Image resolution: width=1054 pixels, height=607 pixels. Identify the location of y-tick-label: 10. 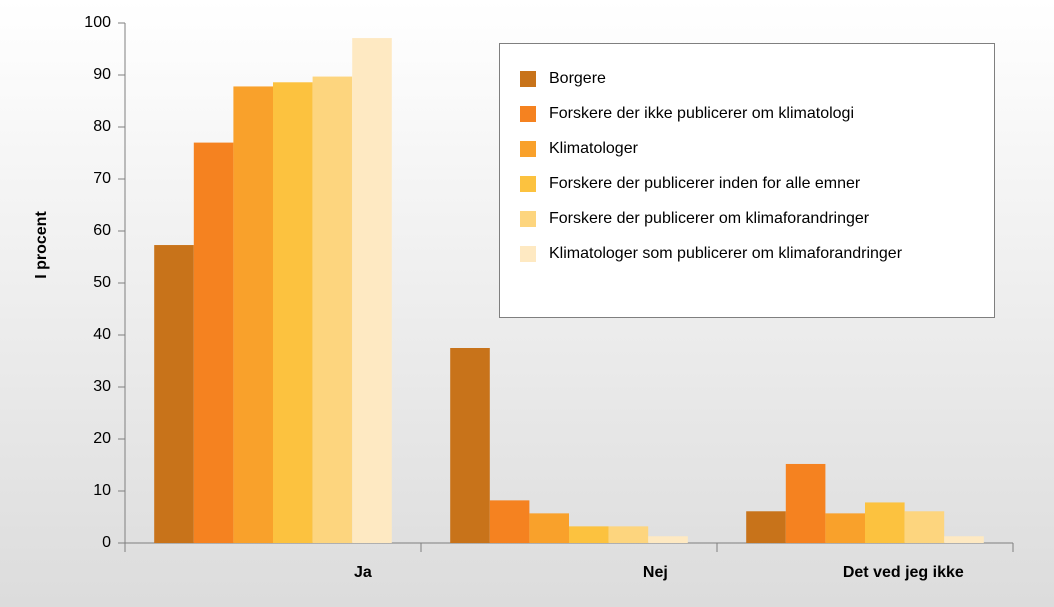
(102, 490).